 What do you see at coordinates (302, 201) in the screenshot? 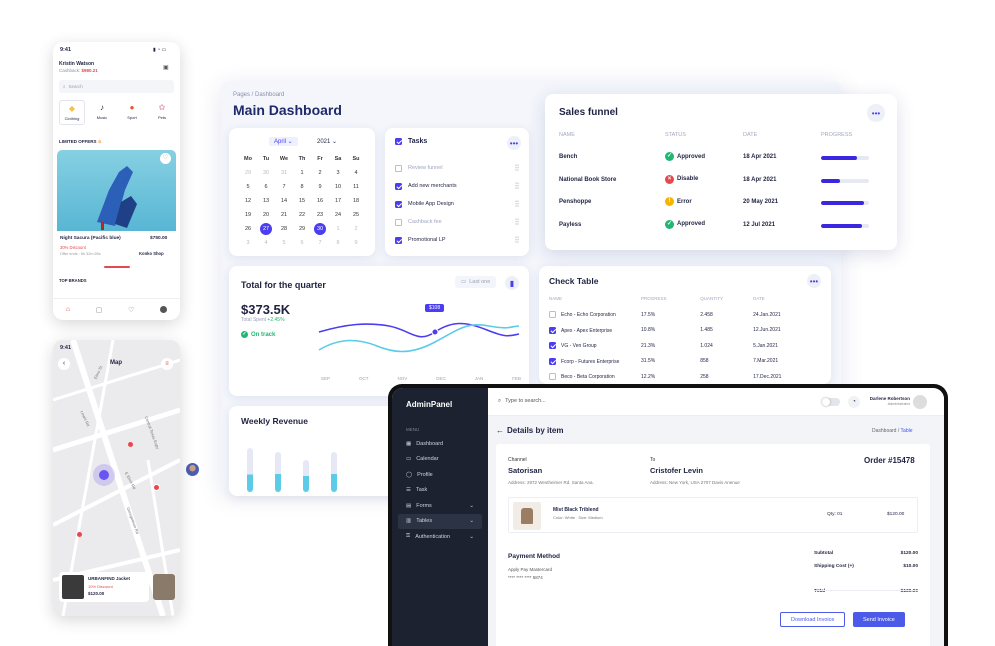
I see `calendar-day: 15` at bounding box center [302, 201].